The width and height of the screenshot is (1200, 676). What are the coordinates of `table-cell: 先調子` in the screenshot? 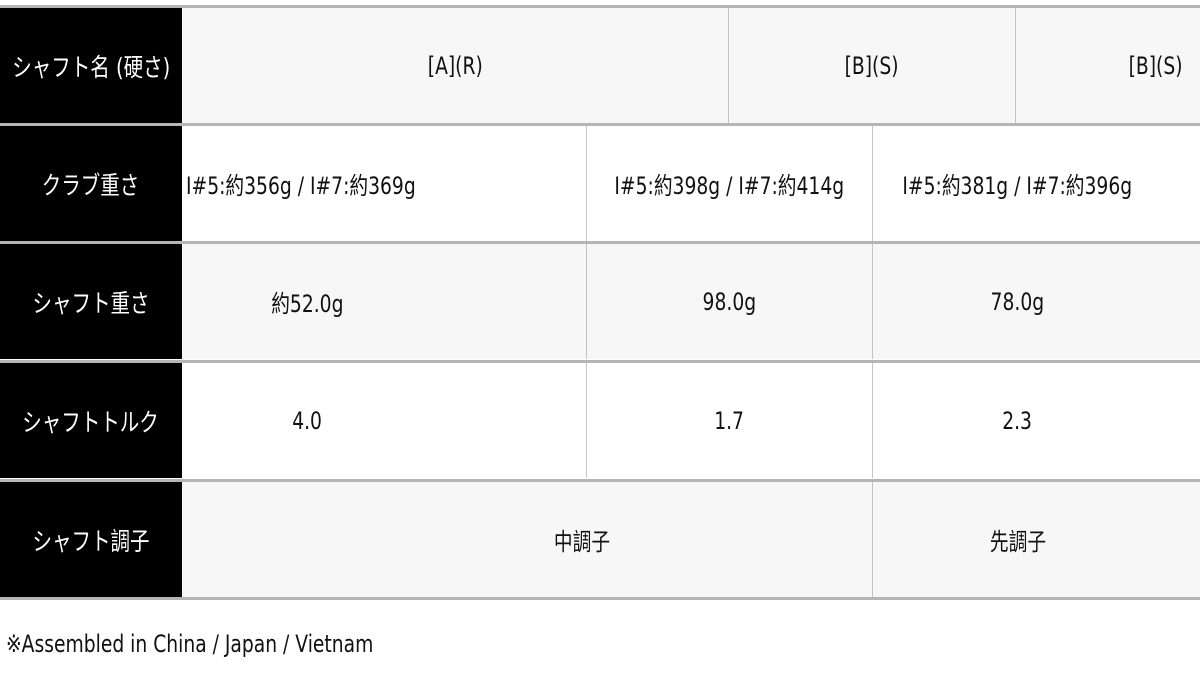 It's located at (1017, 539).